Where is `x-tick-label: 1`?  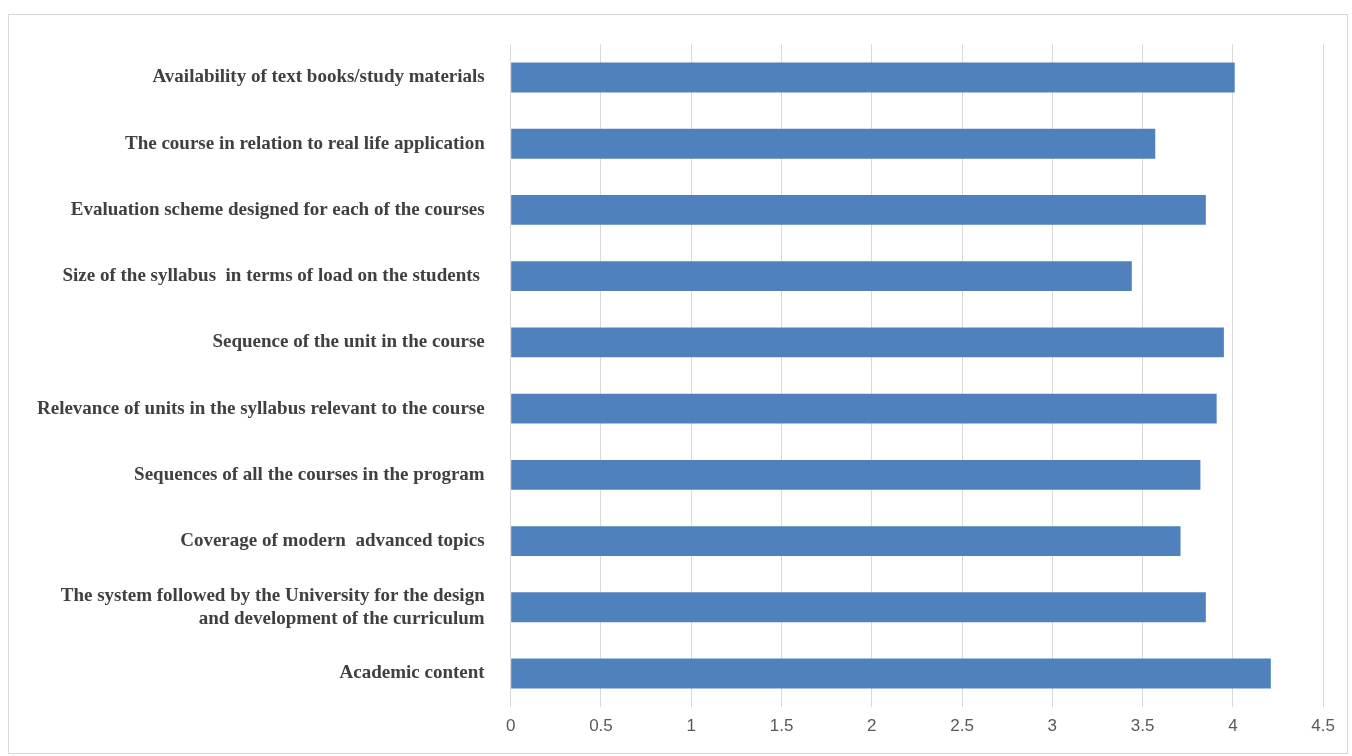
x-tick-label: 1 is located at coordinates (691, 726).